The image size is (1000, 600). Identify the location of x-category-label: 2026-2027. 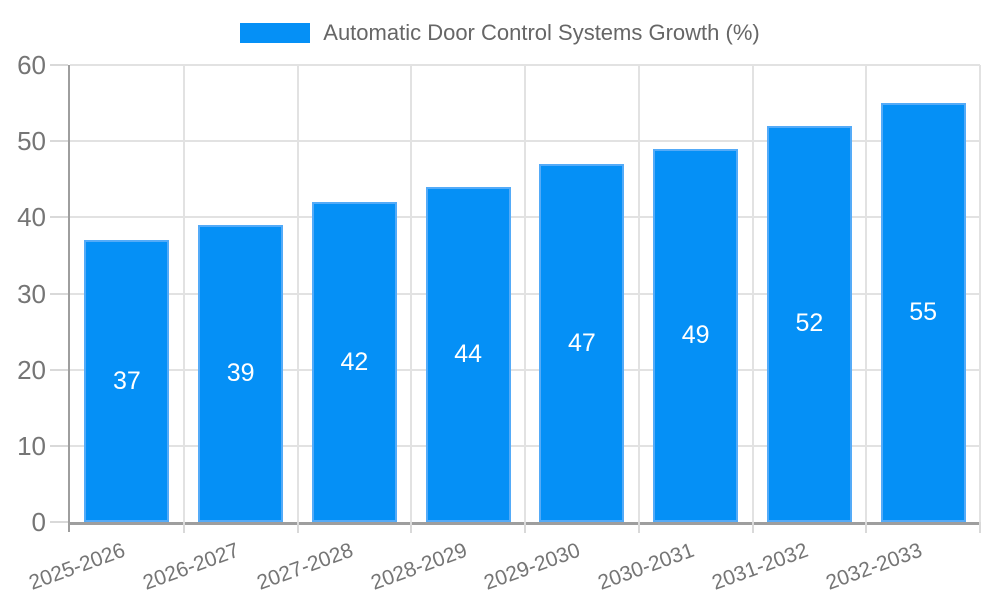
(191, 566).